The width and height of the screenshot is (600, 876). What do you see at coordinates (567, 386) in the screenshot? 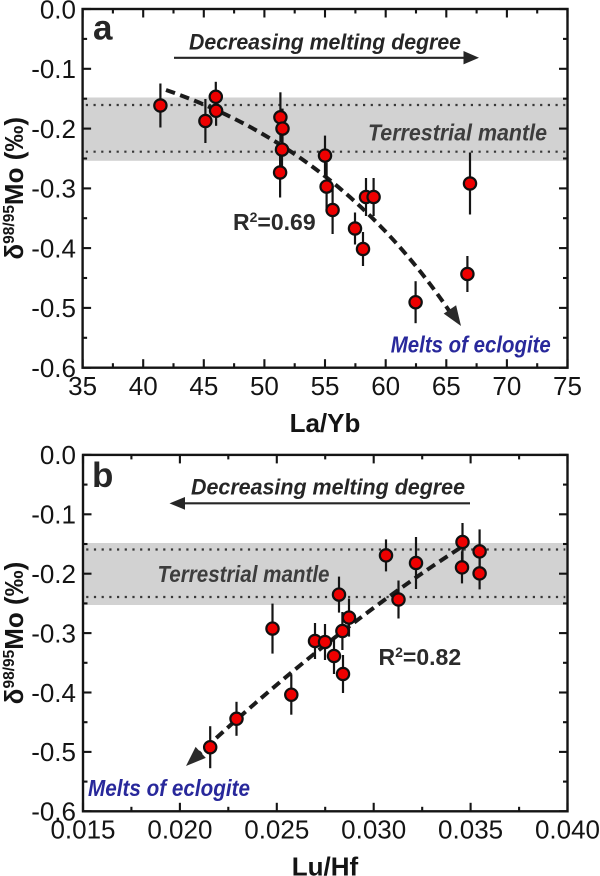
I see `svg-text: 75` at bounding box center [567, 386].